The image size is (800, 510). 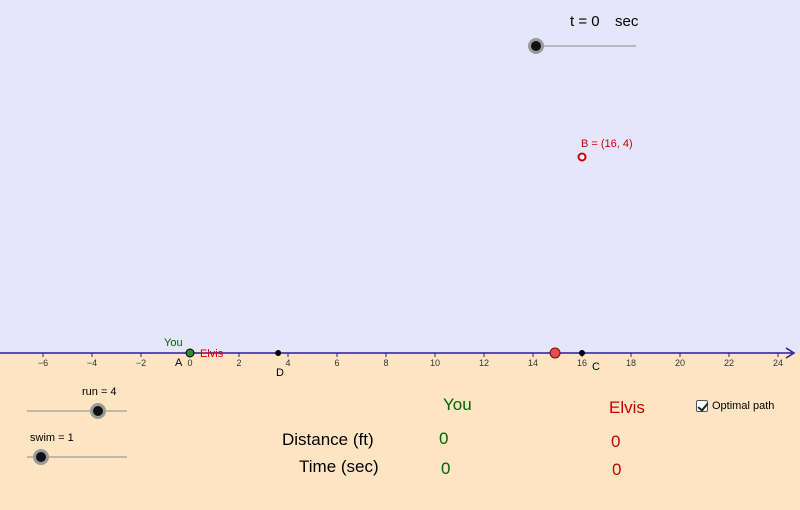 What do you see at coordinates (627, 21) in the screenshot?
I see `time-unit-label: sec` at bounding box center [627, 21].